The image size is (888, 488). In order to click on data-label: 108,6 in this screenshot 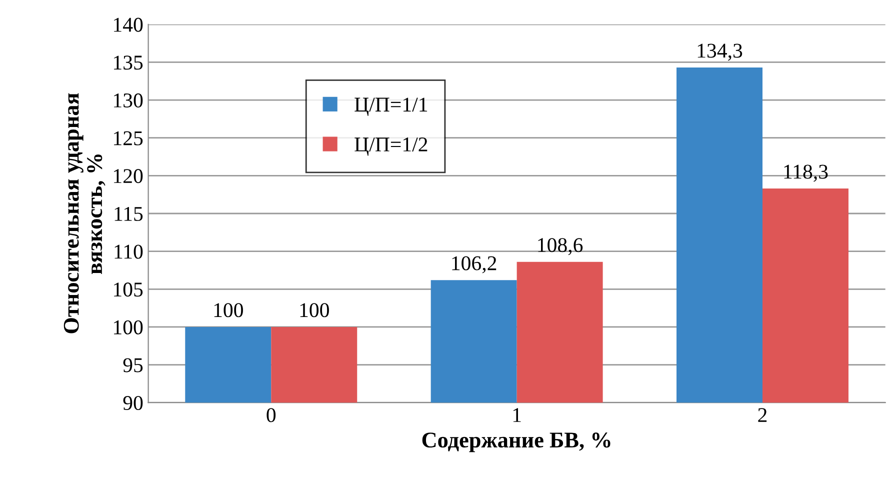, I will do `click(560, 247)`.